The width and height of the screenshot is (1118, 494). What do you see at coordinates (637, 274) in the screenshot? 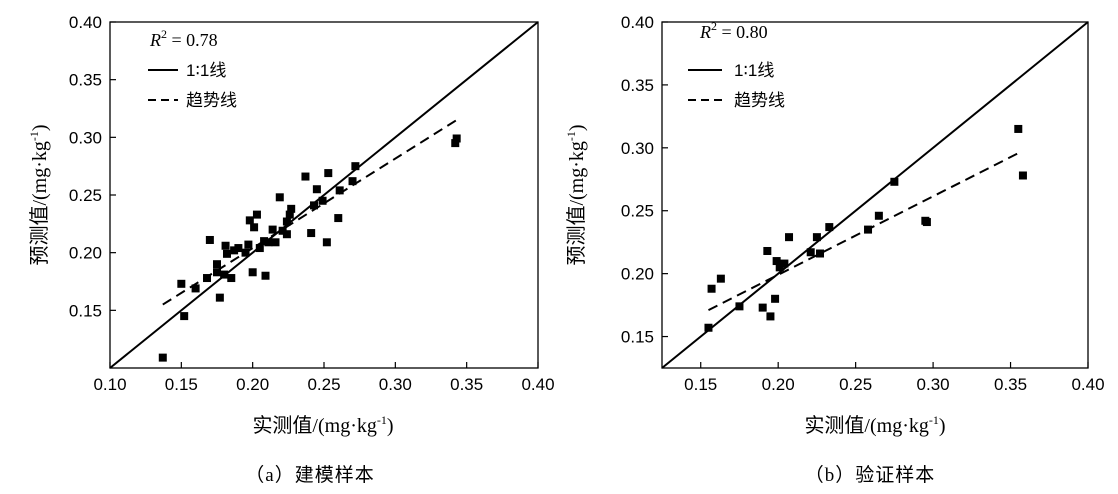
I see `panel-b-ytick-label: 0.20` at bounding box center [637, 274].